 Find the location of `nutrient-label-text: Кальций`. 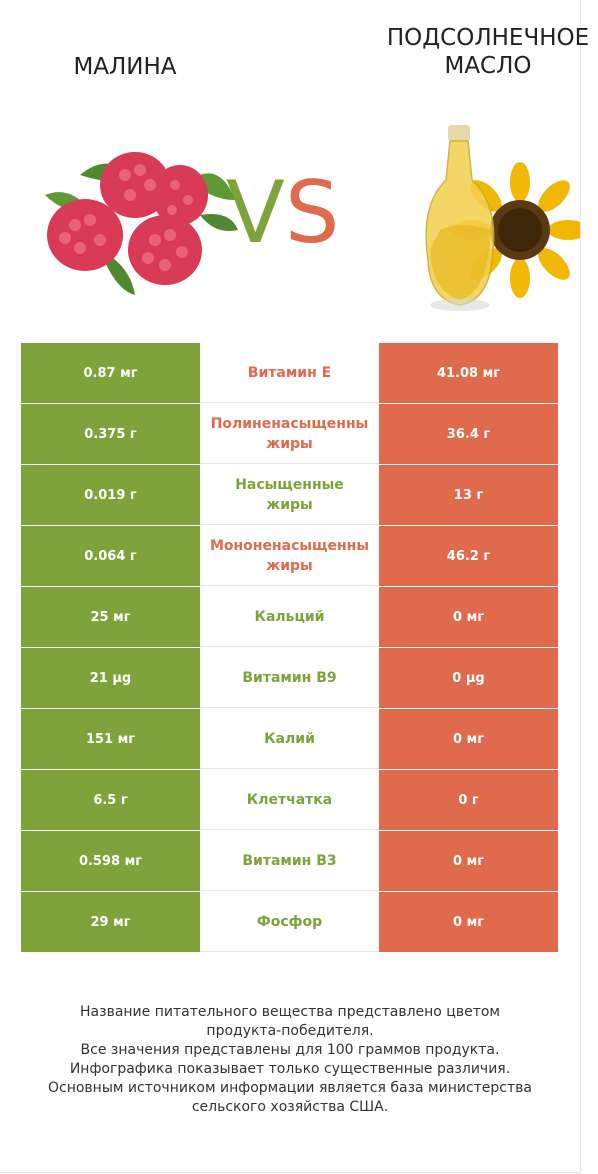

nutrient-label-text: Кальций is located at coordinates (290, 617).